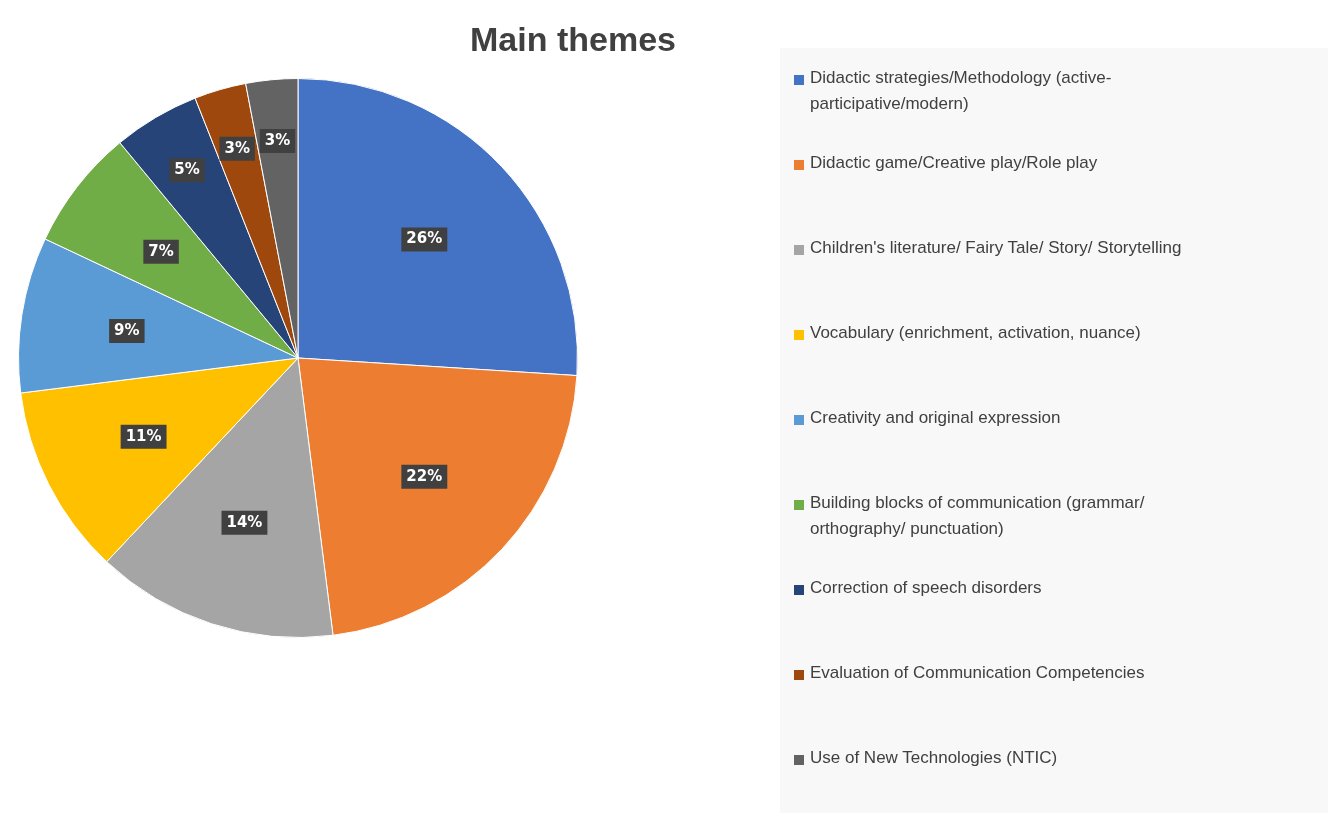  I want to click on chart-title: Main themes, so click(573, 39).